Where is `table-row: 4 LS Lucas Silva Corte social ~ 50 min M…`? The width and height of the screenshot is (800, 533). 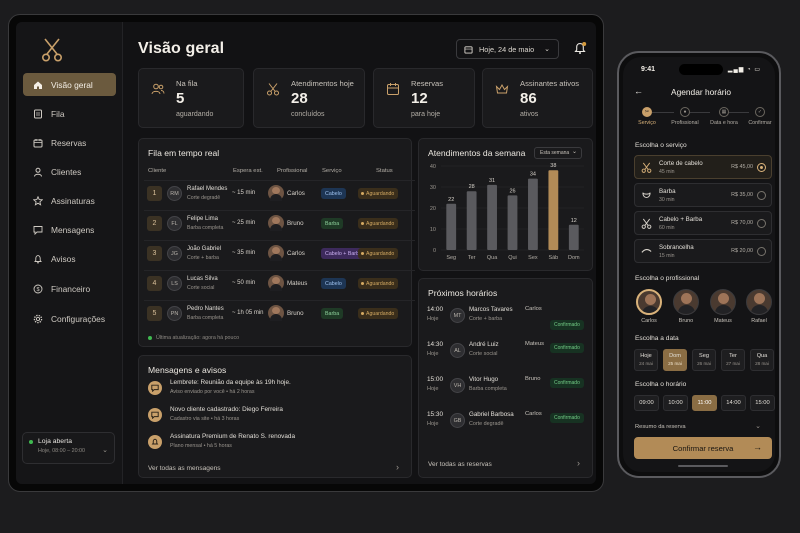
table-row: 4 LS Lucas Silva Corte social ~ 50 min M… is located at coordinates (279, 283).